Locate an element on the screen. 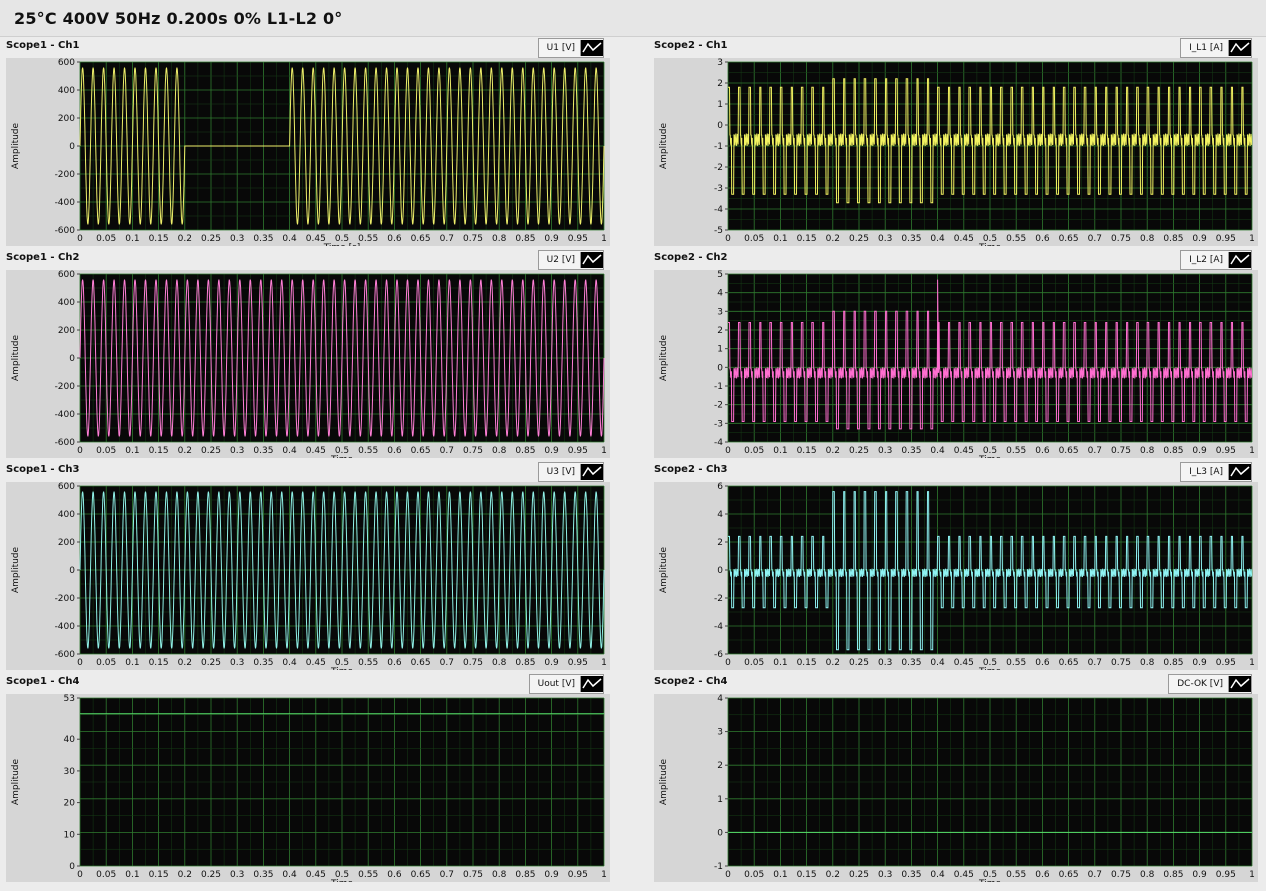  plot-legend: U2 [V] is located at coordinates (570, 260).